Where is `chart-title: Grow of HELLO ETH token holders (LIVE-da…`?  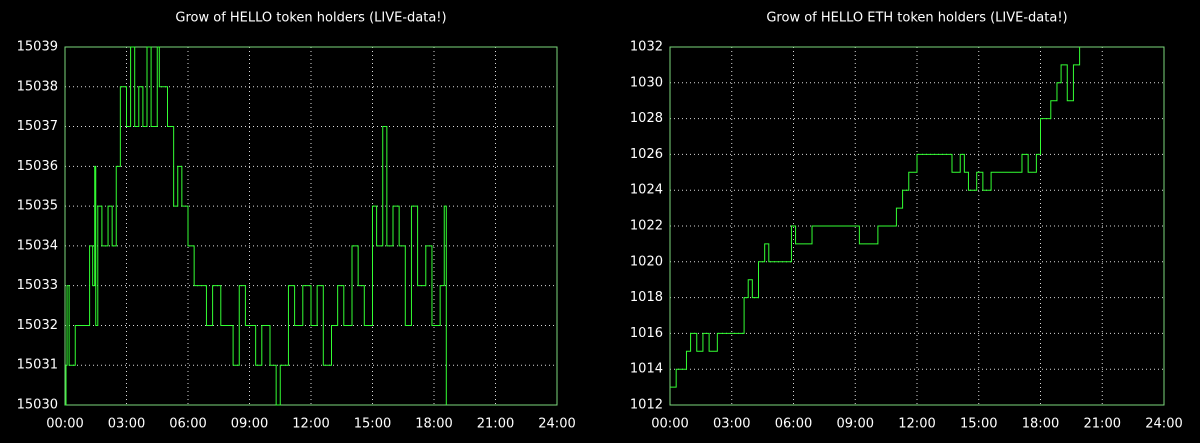 chart-title: Grow of HELLO ETH token holders (LIVE-da… is located at coordinates (916, 18).